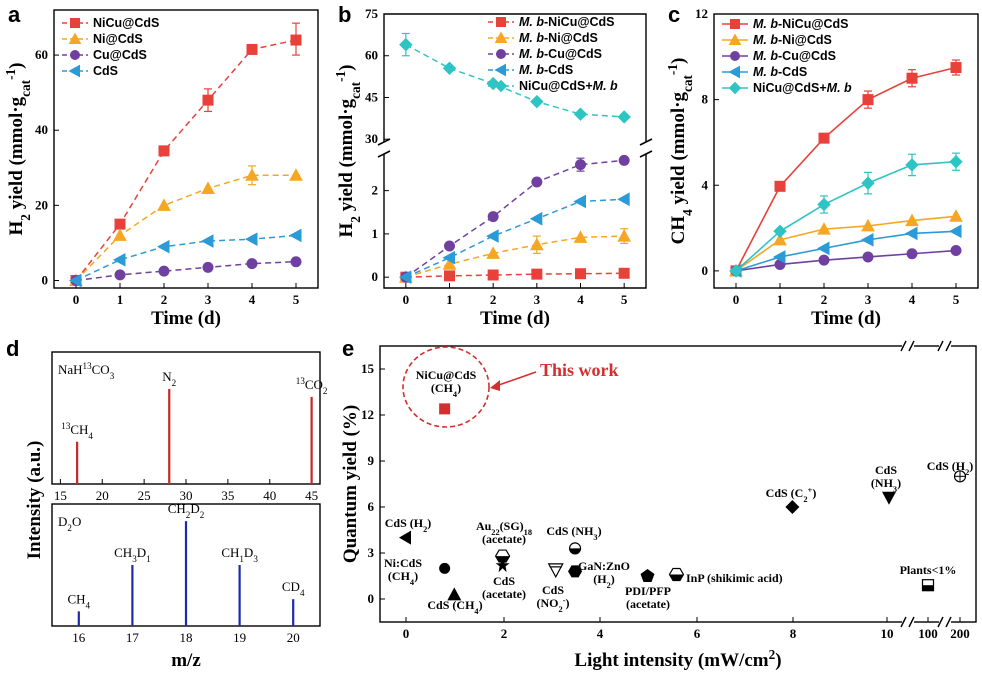 Image resolution: width=982 pixels, height=674 pixels. What do you see at coordinates (928, 633) in the screenshot?
I see `x-tick-label: 100` at bounding box center [928, 633].